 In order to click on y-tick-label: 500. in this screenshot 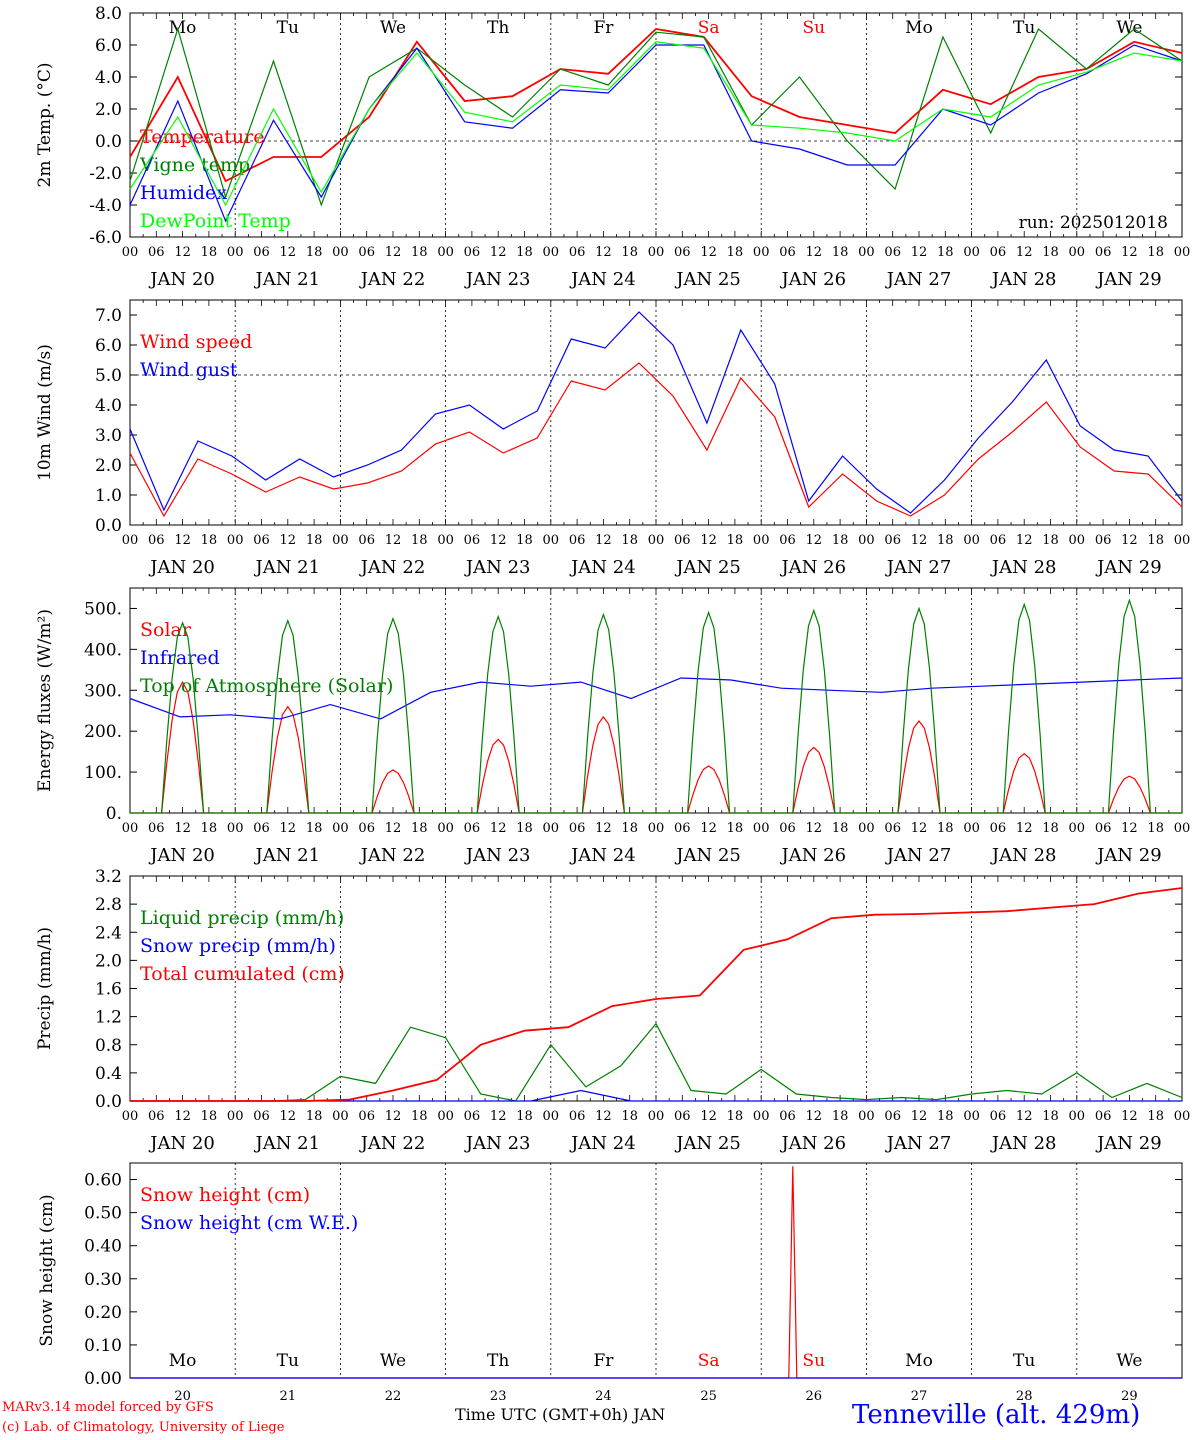, I will do `click(103, 609)`.